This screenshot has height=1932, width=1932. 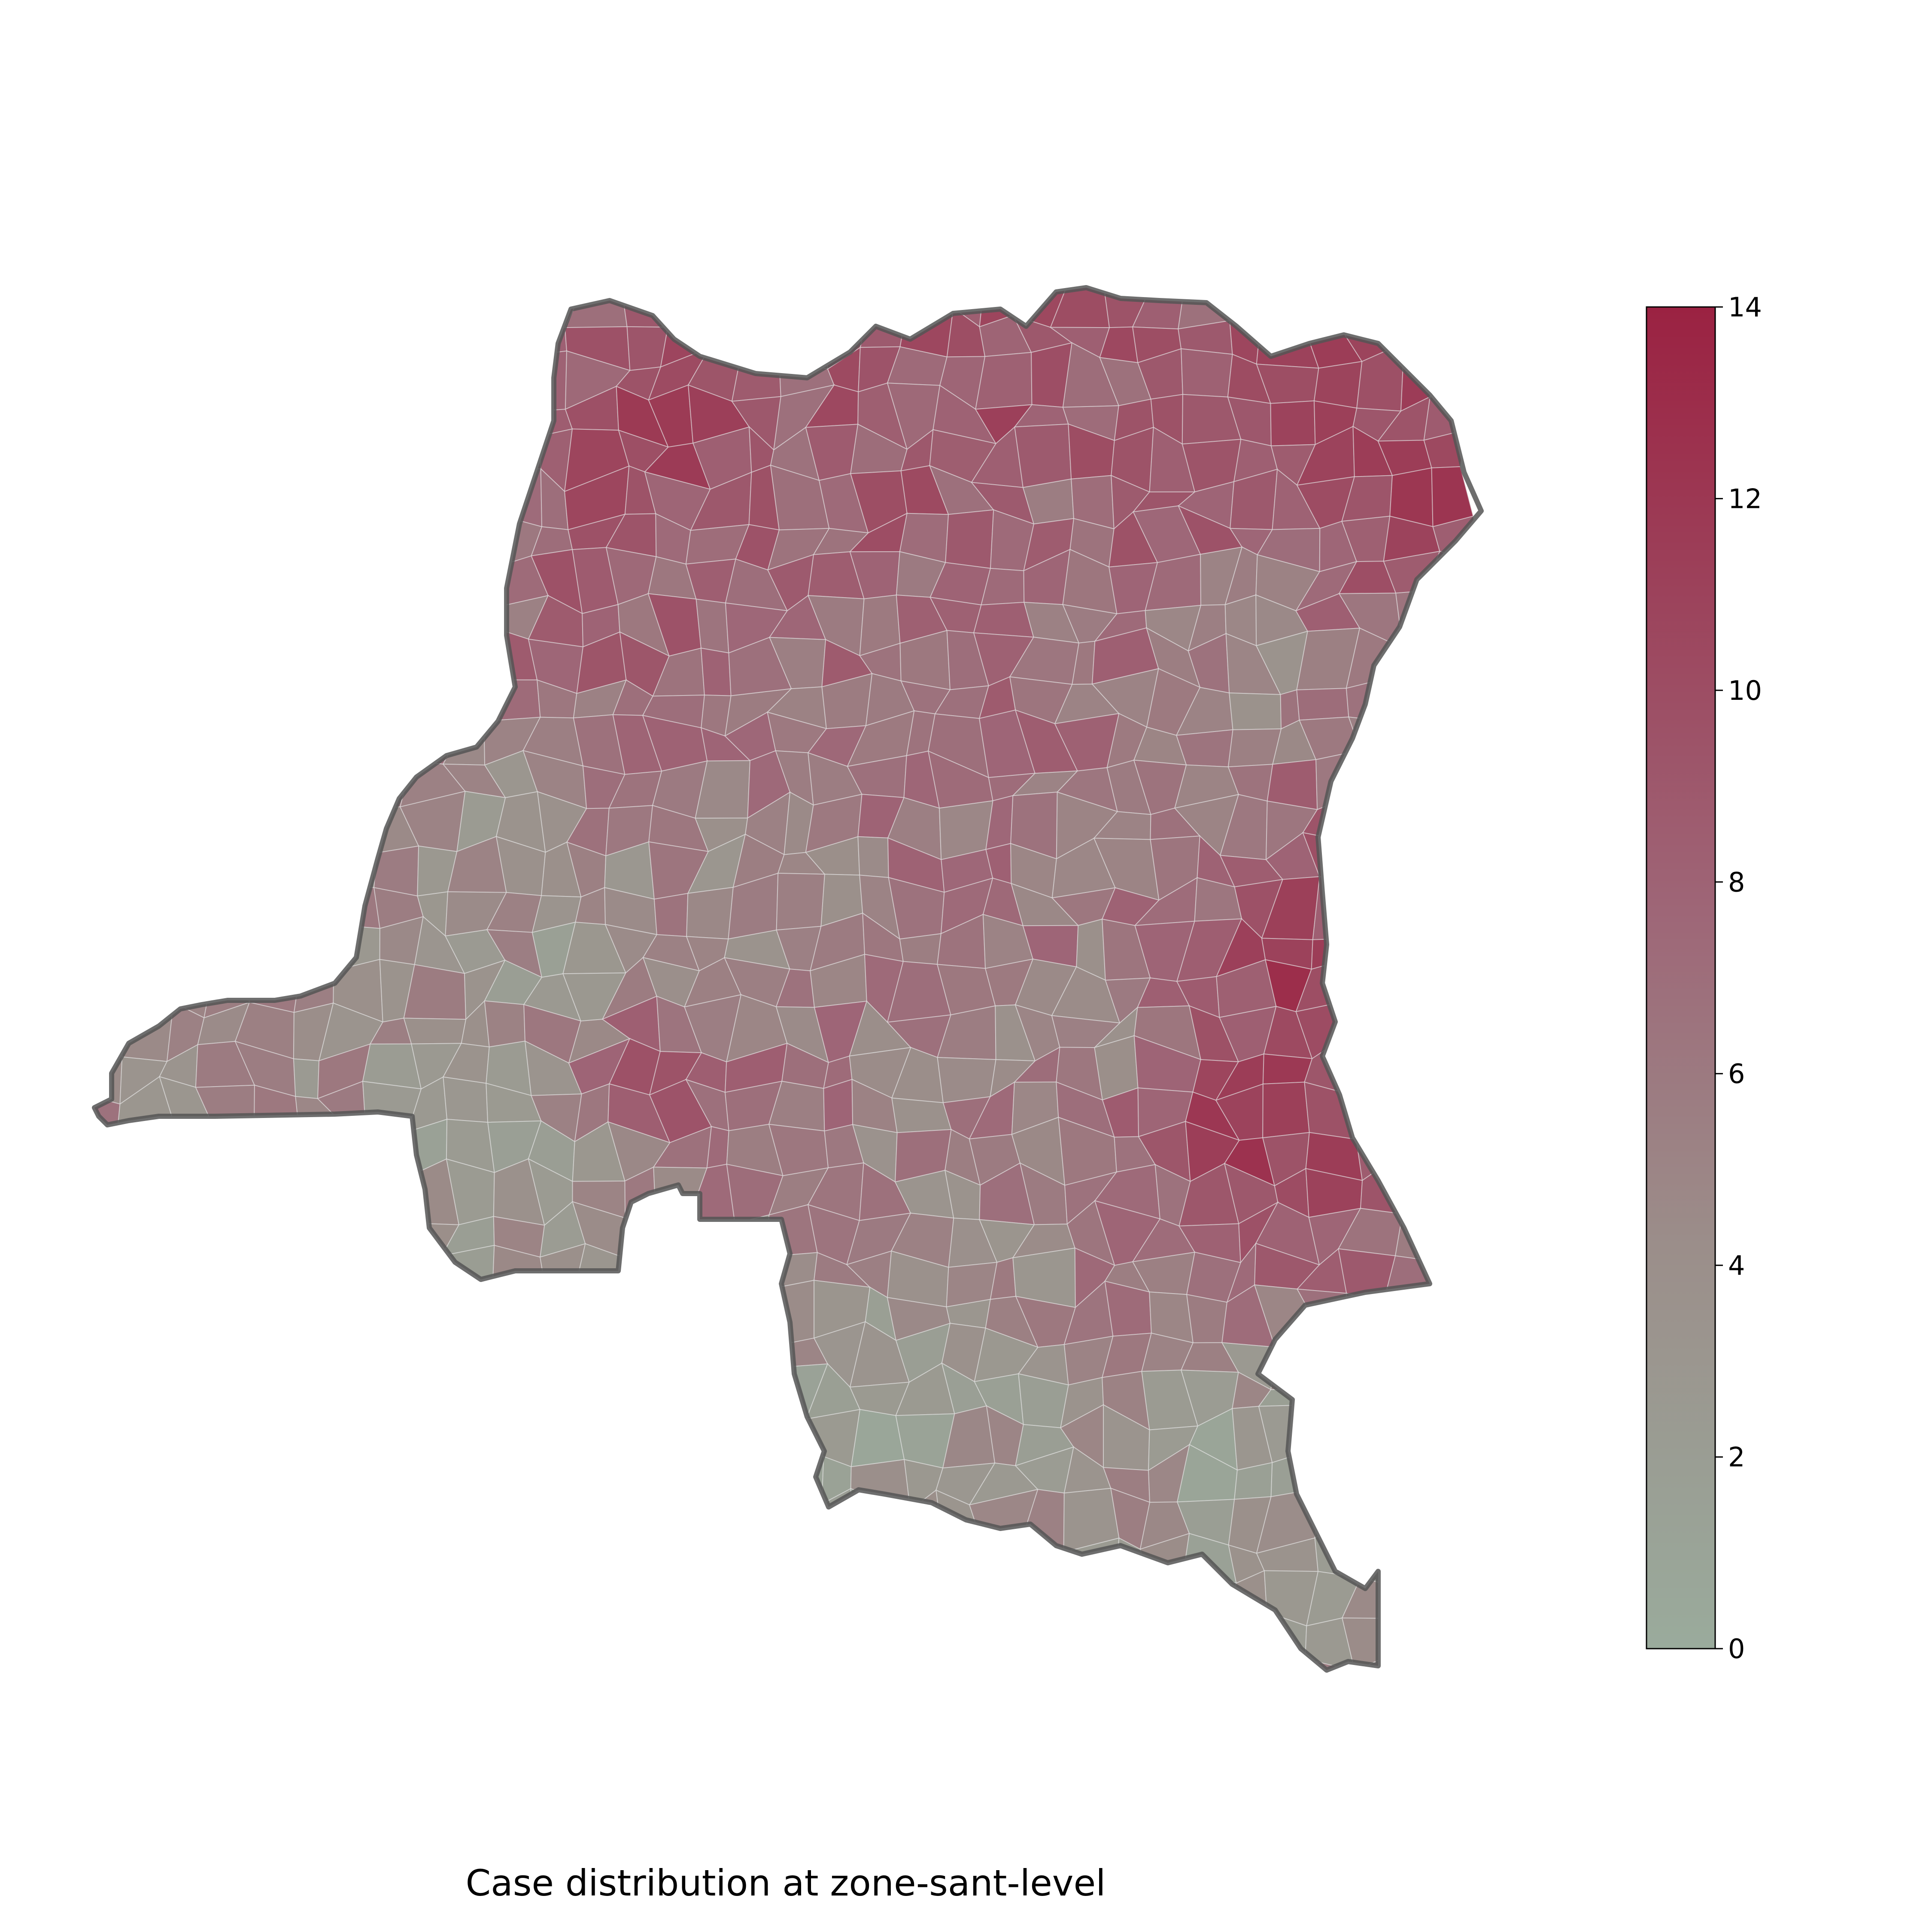 I want to click on colorbar: 0 2 4 6 8 10 12 14, so click(x=1704, y=979).